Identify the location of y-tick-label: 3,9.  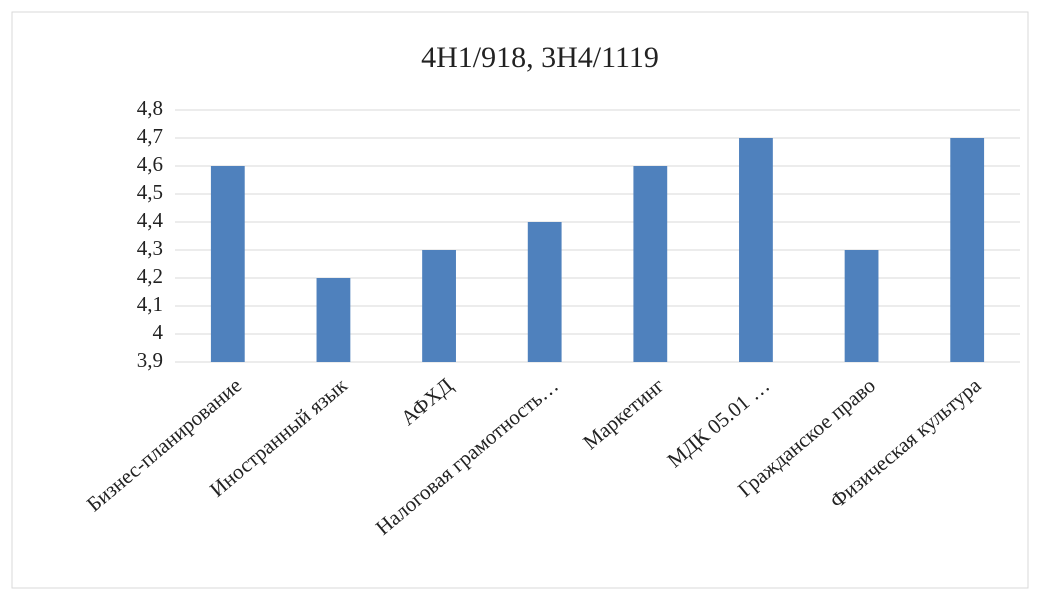
(150, 360).